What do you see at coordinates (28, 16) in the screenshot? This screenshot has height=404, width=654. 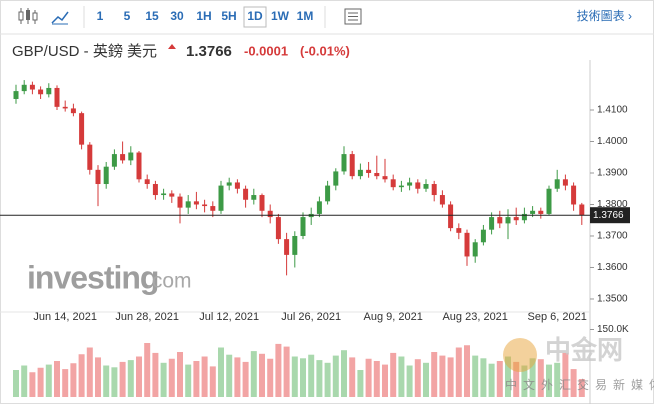 I see `candle-icon` at bounding box center [28, 16].